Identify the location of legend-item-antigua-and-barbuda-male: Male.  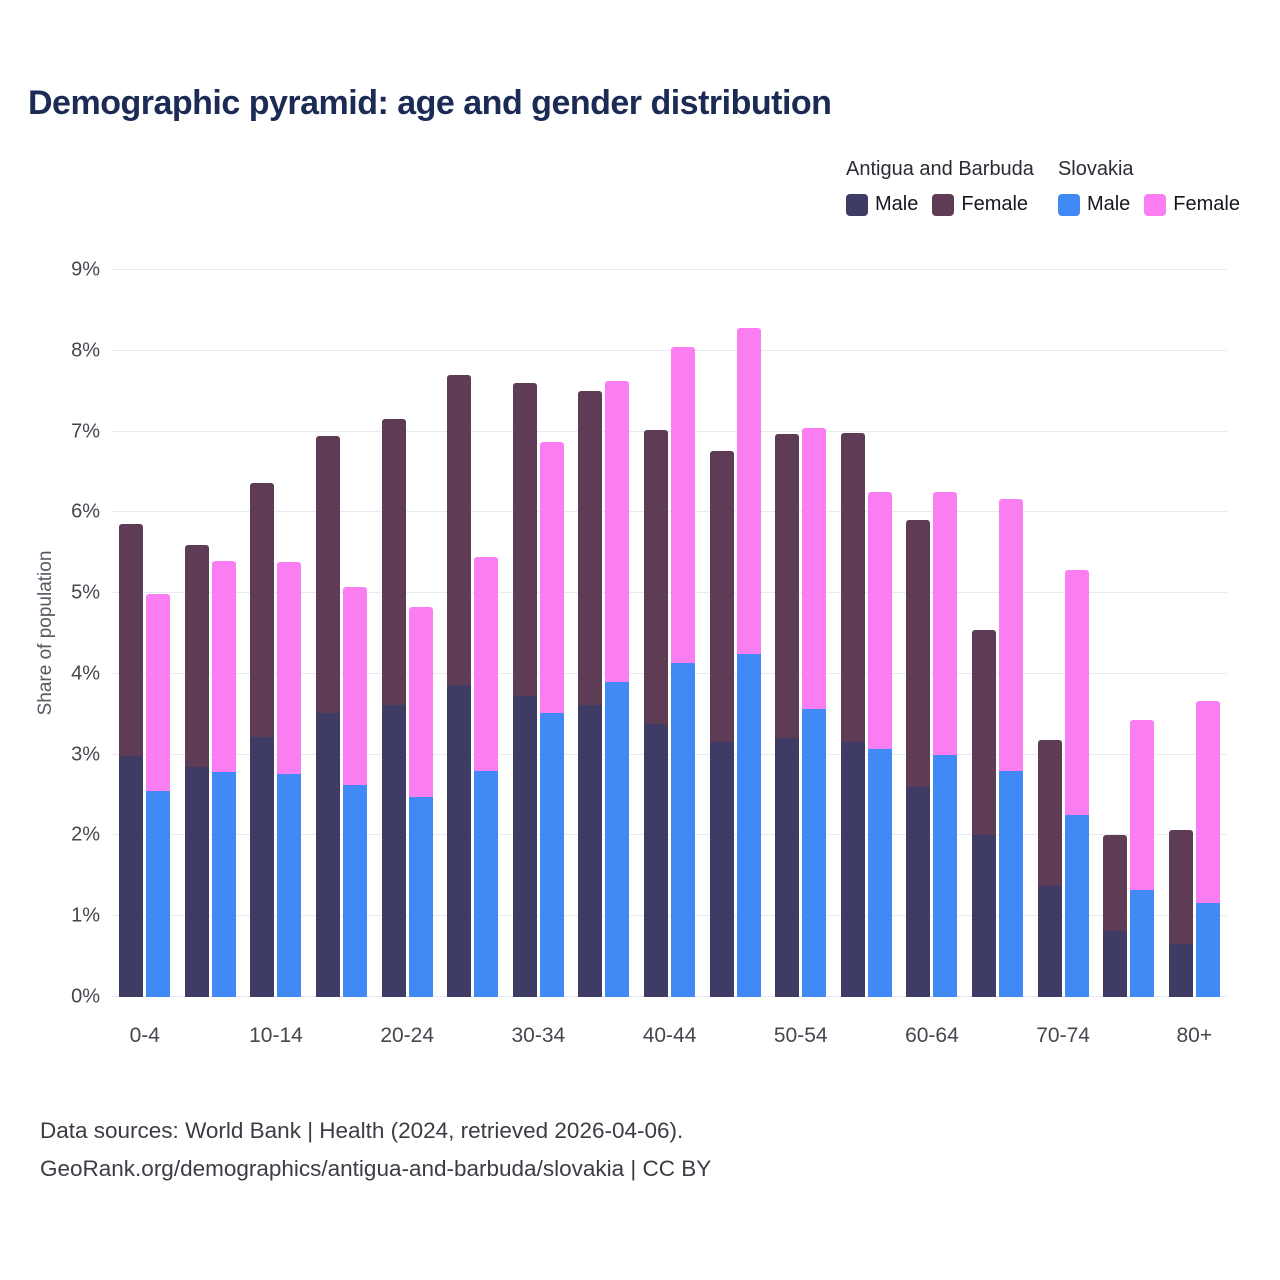
(882, 204).